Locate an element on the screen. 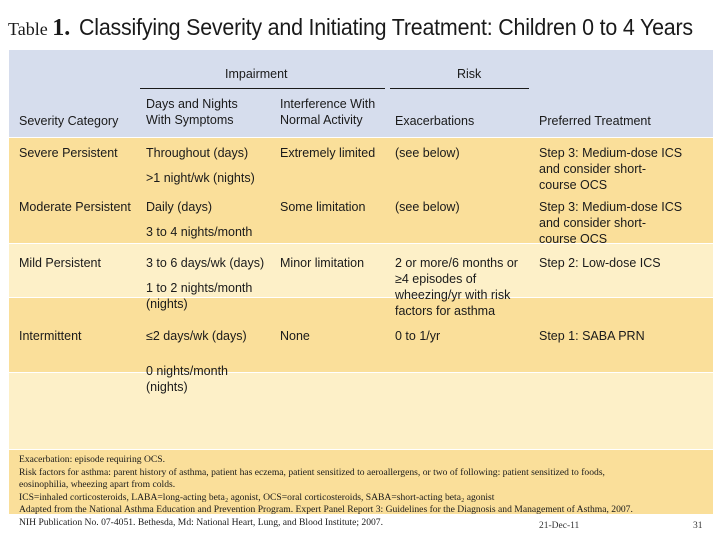  row-interference: Minor limitation is located at coordinates (322, 263).